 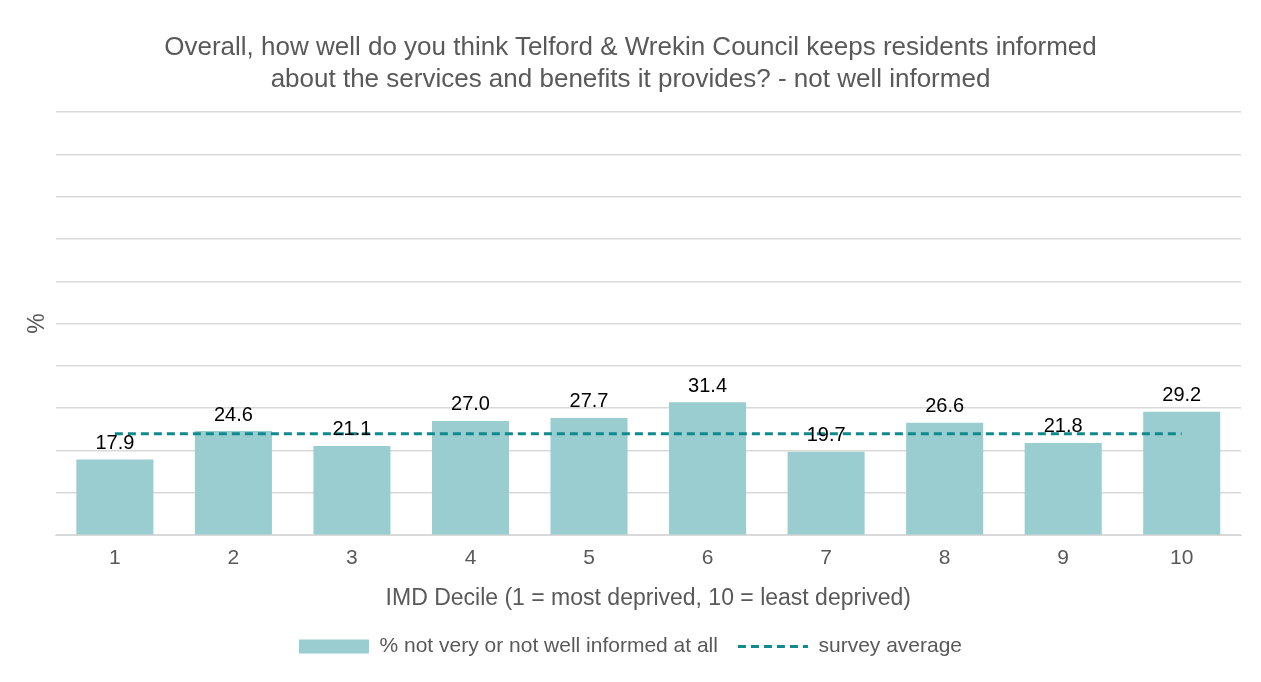 What do you see at coordinates (470, 403) in the screenshot?
I see `data-label: 27.0` at bounding box center [470, 403].